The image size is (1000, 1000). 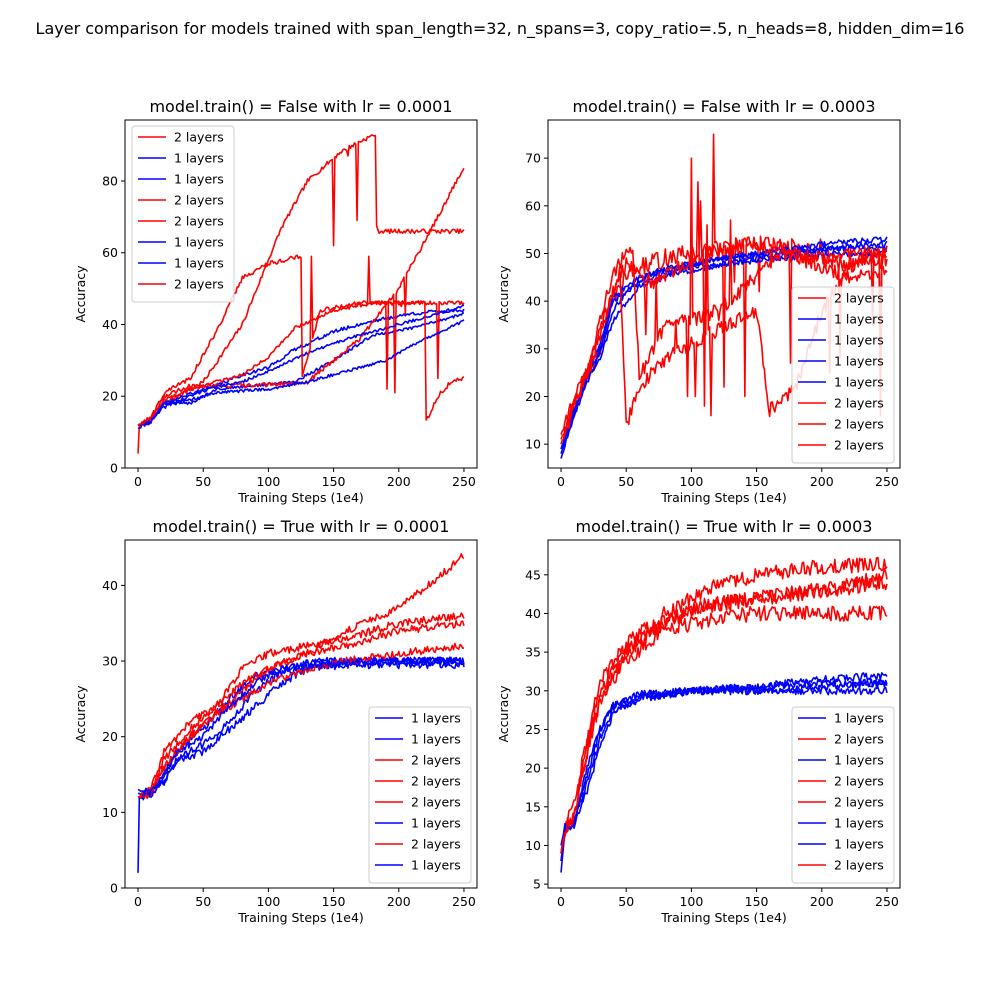 I want to click on y-tick-label: 15, so click(x=533, y=806).